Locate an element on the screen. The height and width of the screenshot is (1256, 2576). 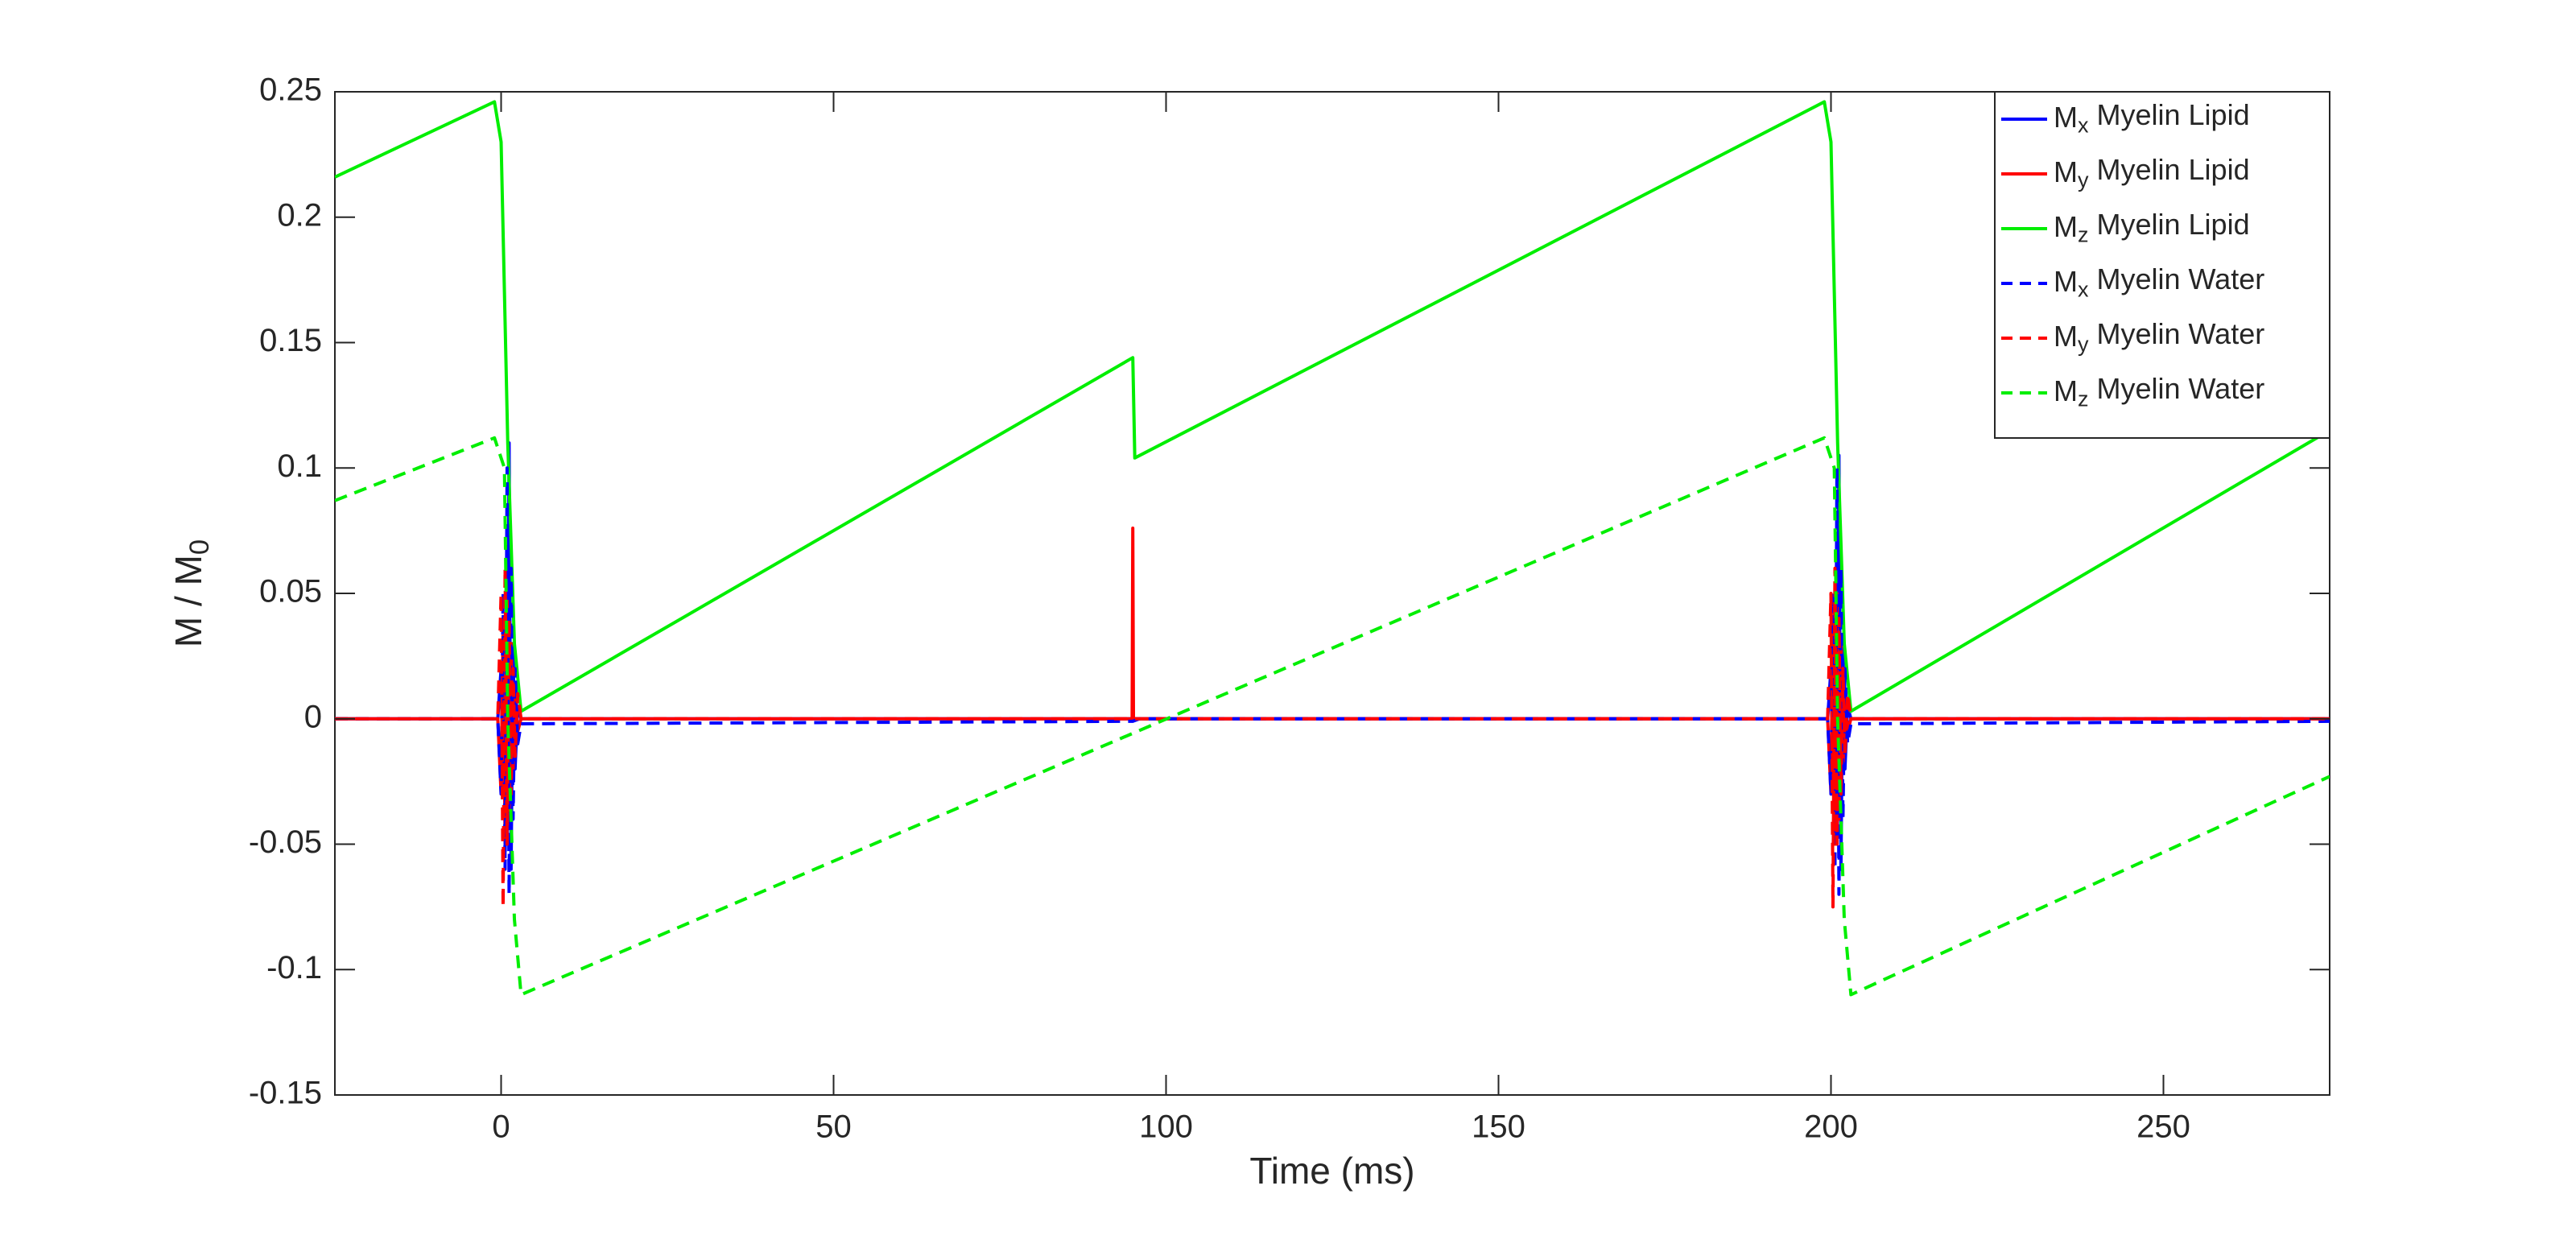
legend-label: Mz Myelin Lipid is located at coordinates (2152, 227).